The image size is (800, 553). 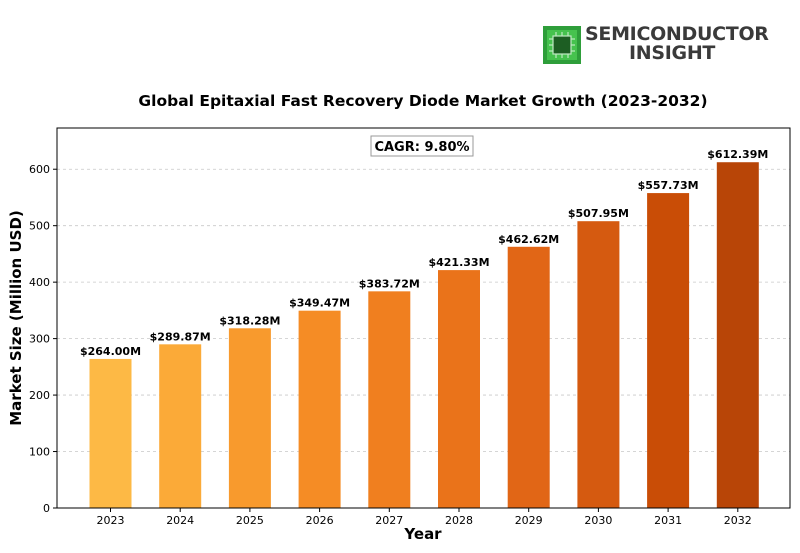 I want to click on bar-2028, so click(x=459, y=389).